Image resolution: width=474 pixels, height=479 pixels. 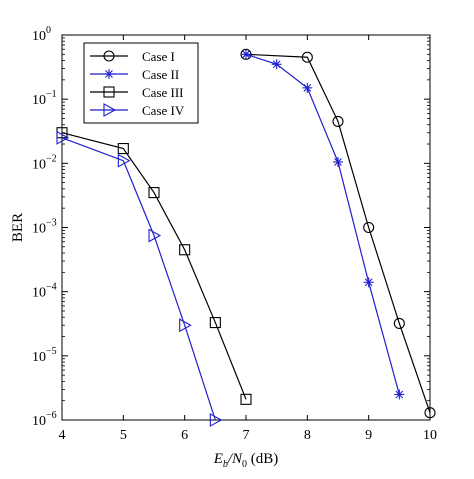 What do you see at coordinates (51, 223) in the screenshot?
I see `y-tick-exponent: −3` at bounding box center [51, 223].